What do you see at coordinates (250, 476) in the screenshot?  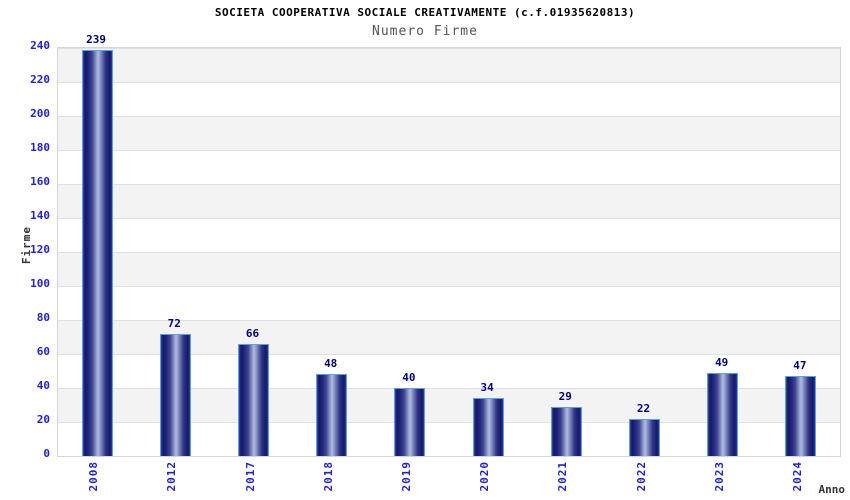 I see `x-tick-label: 2017` at bounding box center [250, 476].